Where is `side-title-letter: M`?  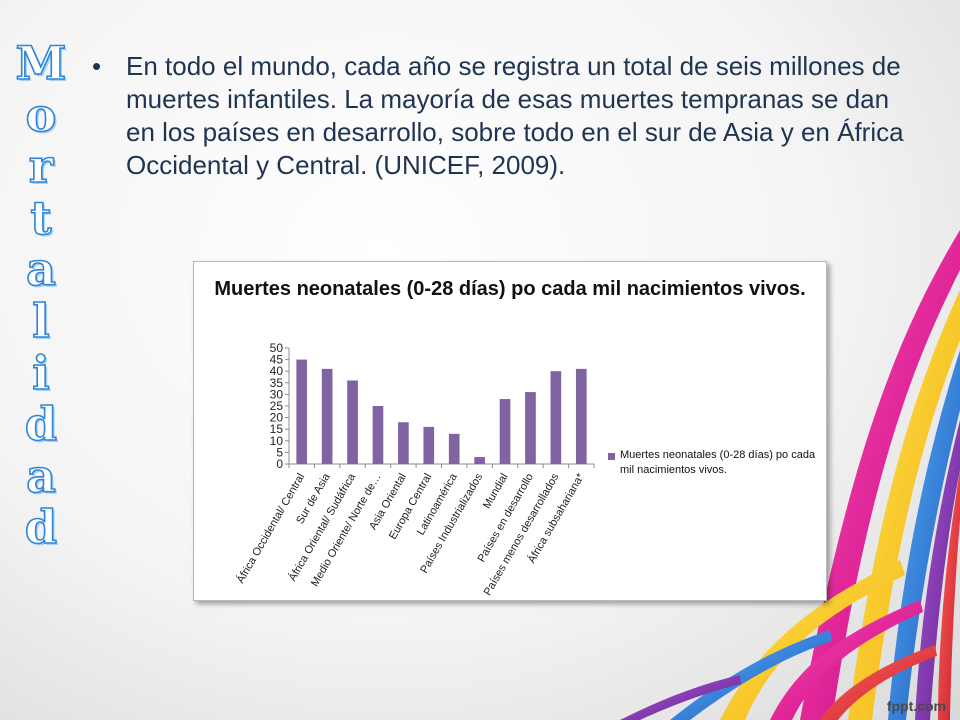
side-title-letter: M is located at coordinates (41, 63).